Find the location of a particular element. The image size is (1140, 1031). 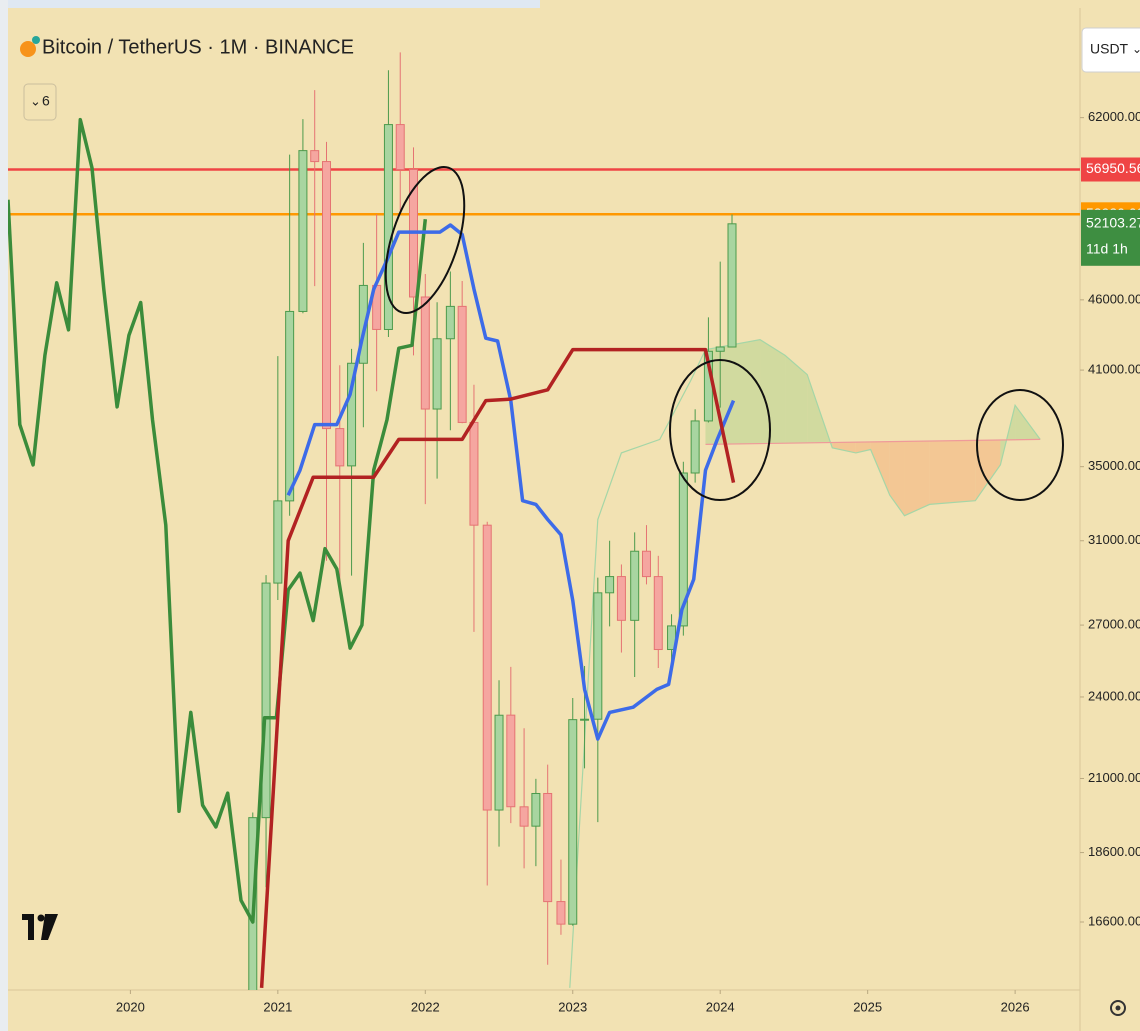

x-tick-label: 2022 is located at coordinates (425, 1006).